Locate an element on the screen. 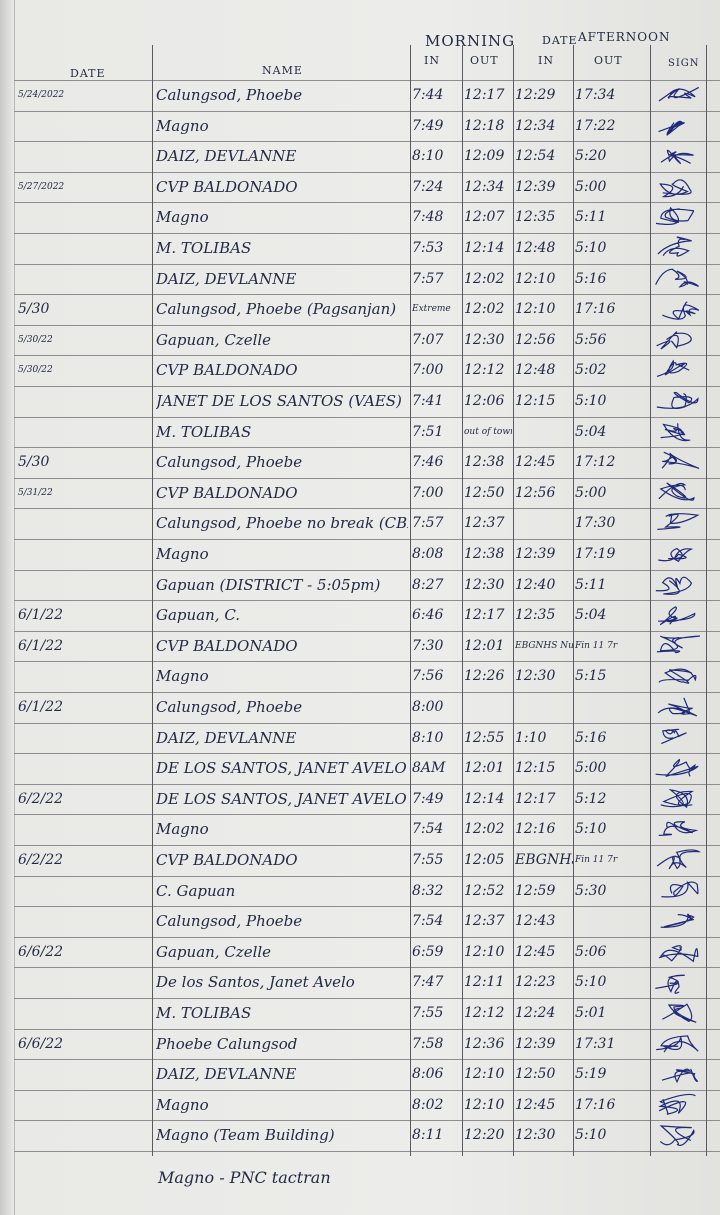 This screenshot has height=1215, width=720. am-in-cell: 8:00 is located at coordinates (428, 707).